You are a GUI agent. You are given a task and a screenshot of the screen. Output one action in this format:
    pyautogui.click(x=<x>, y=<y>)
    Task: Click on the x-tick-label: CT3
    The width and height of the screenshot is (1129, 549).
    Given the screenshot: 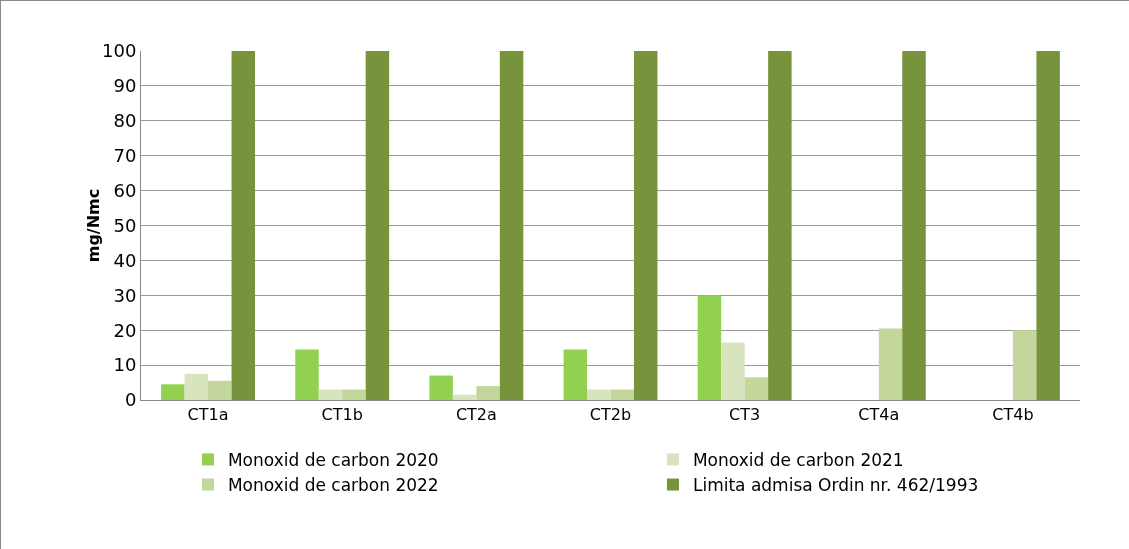 What is the action you would take?
    pyautogui.click(x=745, y=415)
    